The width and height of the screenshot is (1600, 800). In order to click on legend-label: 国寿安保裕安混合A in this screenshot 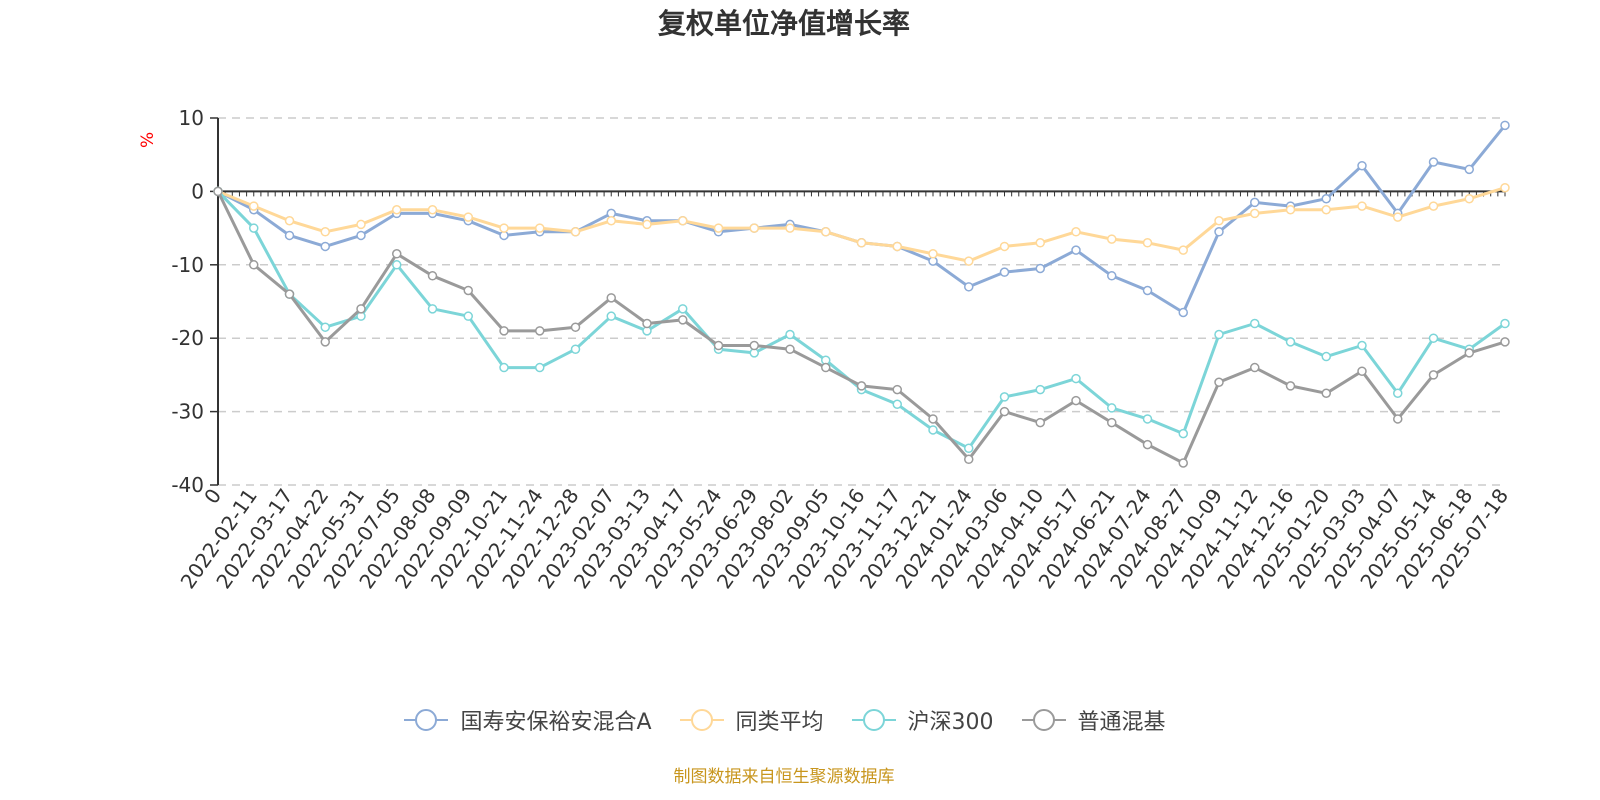, I will do `click(556, 722)`.